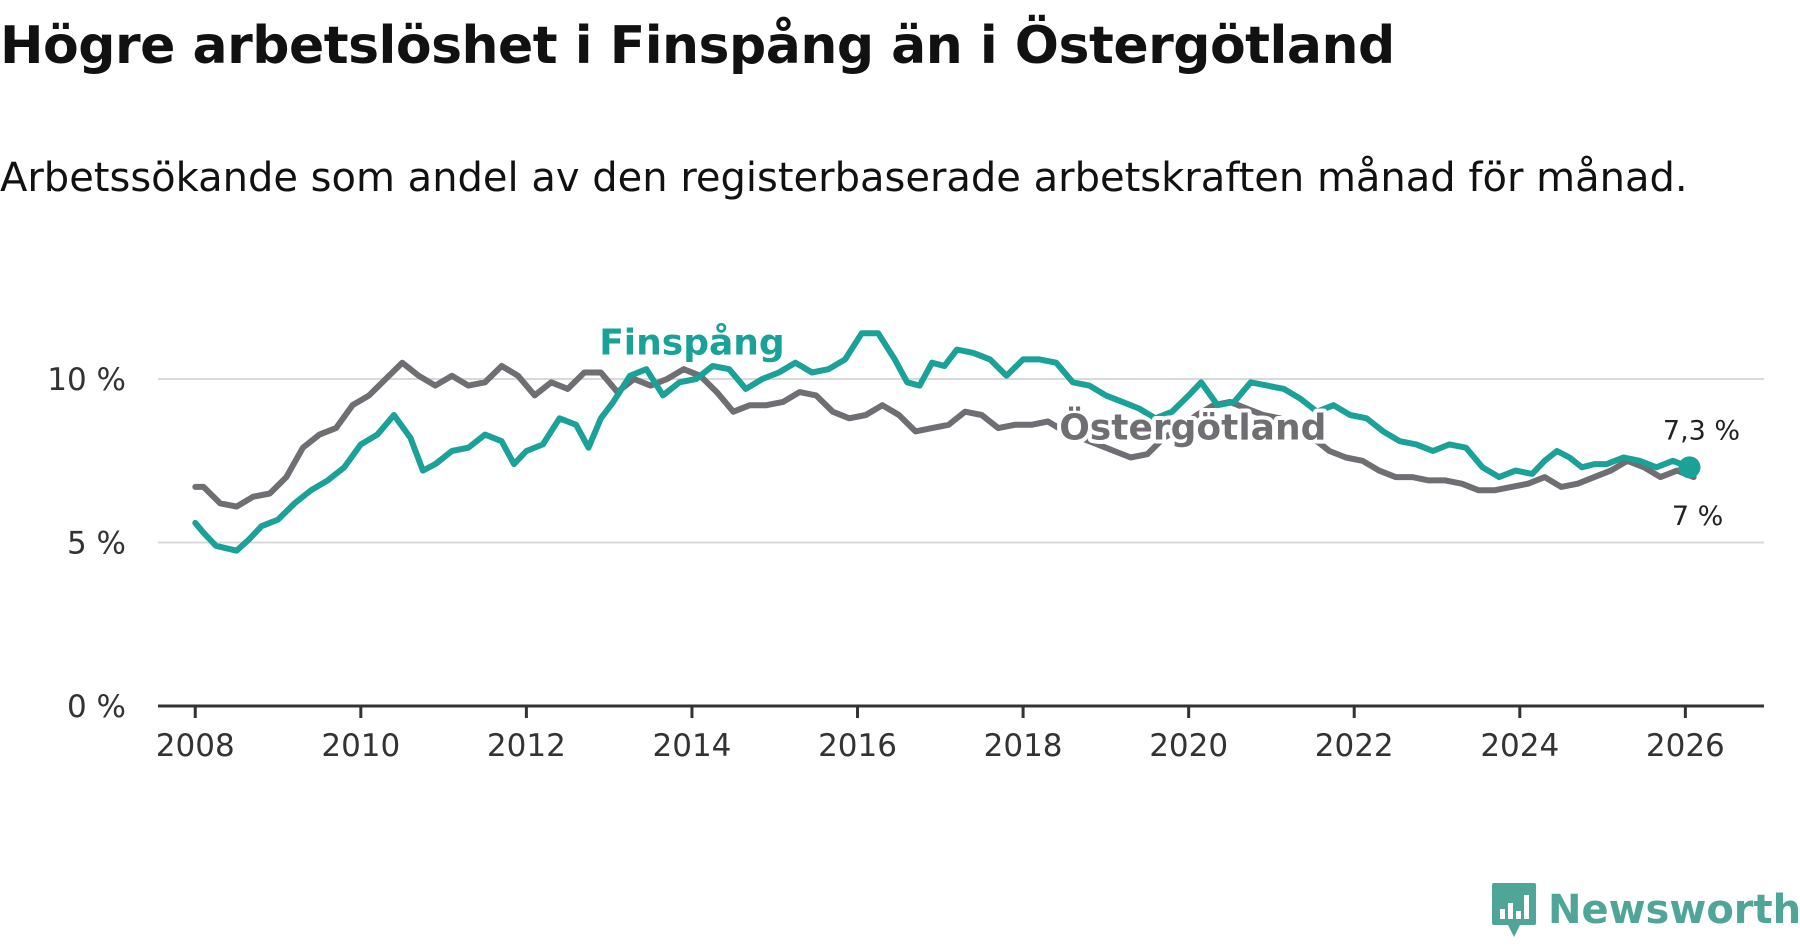  Describe the element at coordinates (944, 434) in the screenshot. I see `ostergotland-line` at that location.